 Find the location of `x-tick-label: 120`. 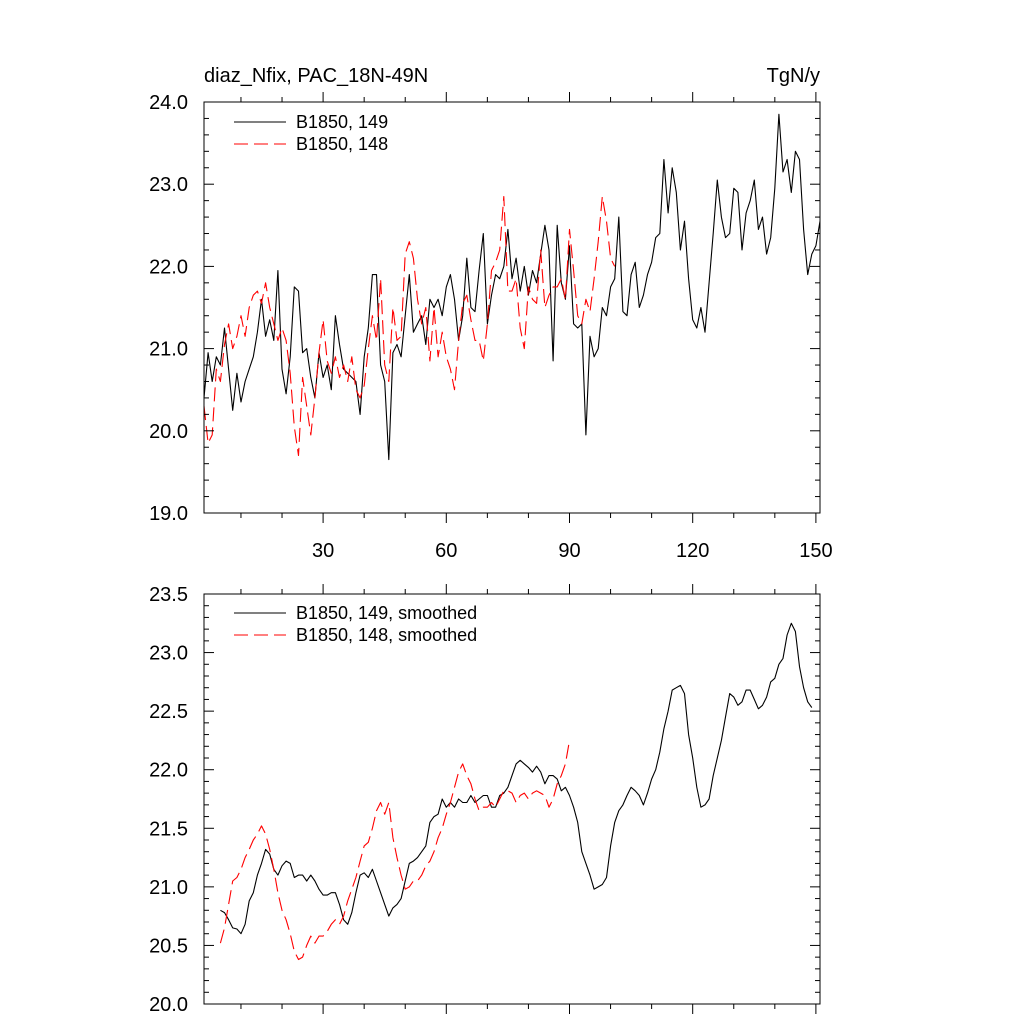

x-tick-label: 120 is located at coordinates (692, 551).